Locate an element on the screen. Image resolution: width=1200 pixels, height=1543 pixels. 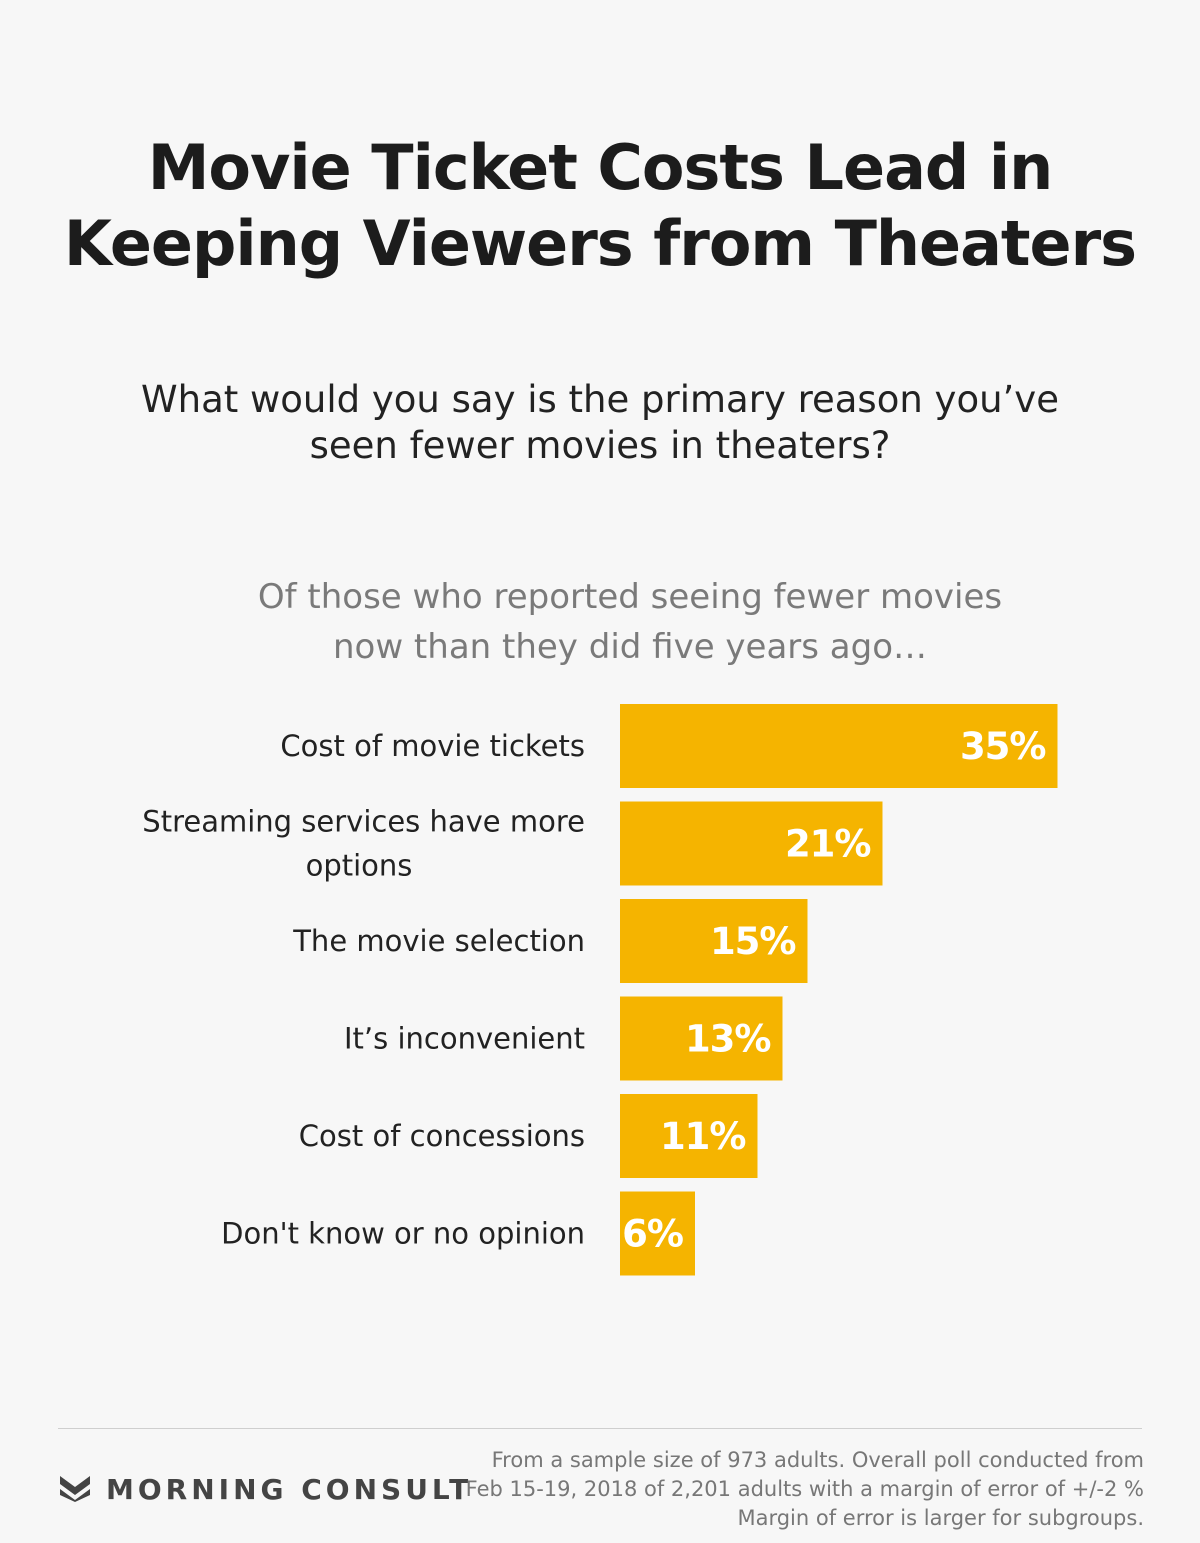
category-label: Don't know or no opinion is located at coordinates (403, 1234).